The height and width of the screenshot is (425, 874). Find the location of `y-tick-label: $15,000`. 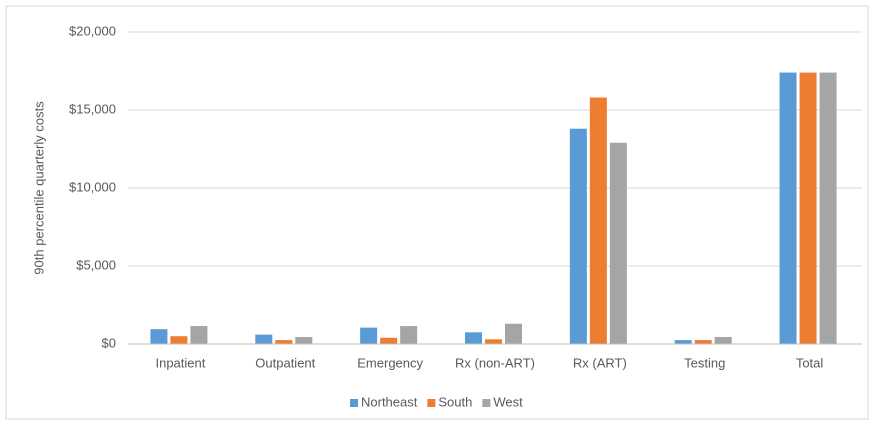

y-tick-label: $15,000 is located at coordinates (92, 108).